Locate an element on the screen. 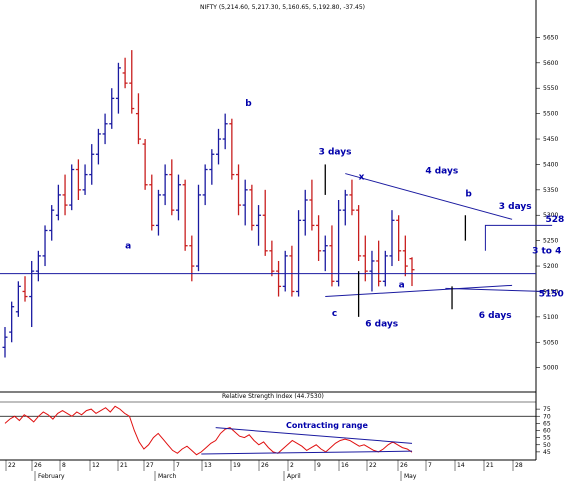 This screenshot has width=564, height=481. x-tick-label: 13 is located at coordinates (208, 465).